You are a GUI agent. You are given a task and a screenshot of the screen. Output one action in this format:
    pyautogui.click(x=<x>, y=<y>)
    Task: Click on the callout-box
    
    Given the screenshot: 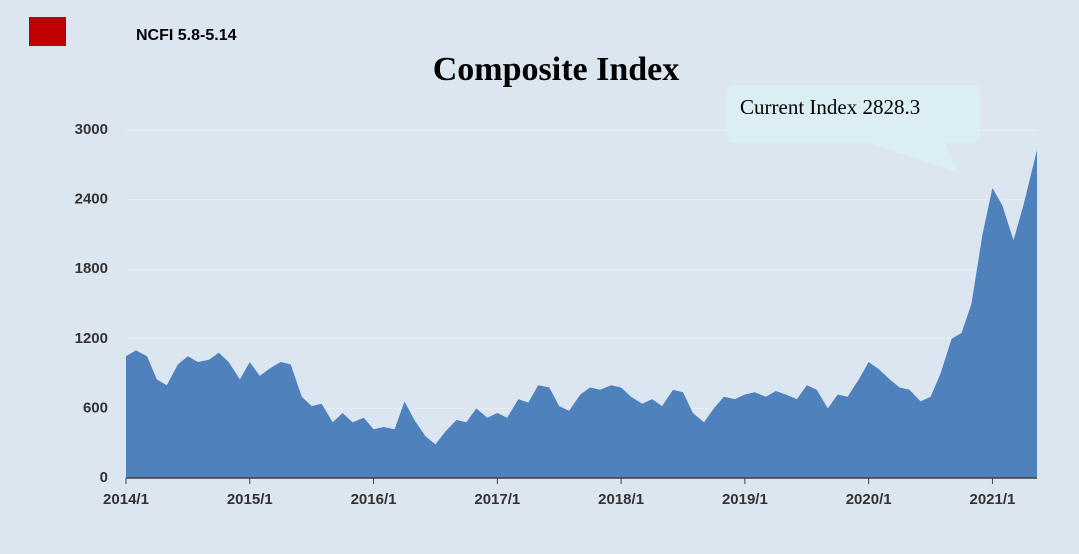 What is the action you would take?
    pyautogui.click(x=853, y=128)
    